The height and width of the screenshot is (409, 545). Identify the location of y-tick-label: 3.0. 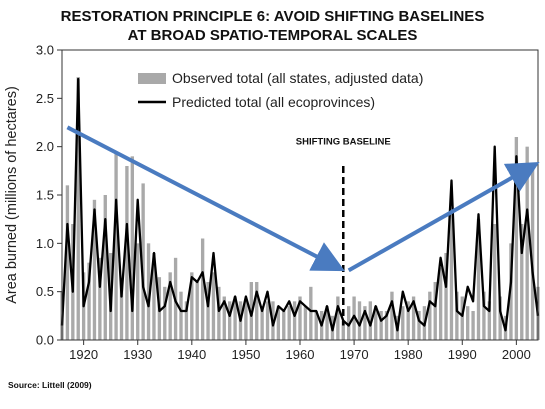
(45, 50).